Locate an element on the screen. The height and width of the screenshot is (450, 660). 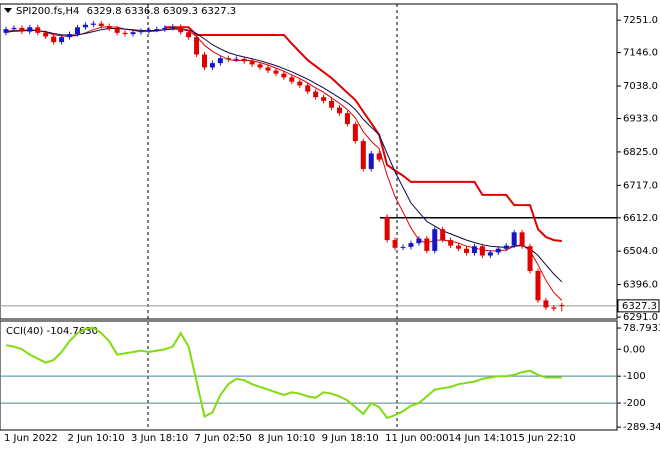
x-tick-label: 8 Jun 10:10 is located at coordinates (286, 438).